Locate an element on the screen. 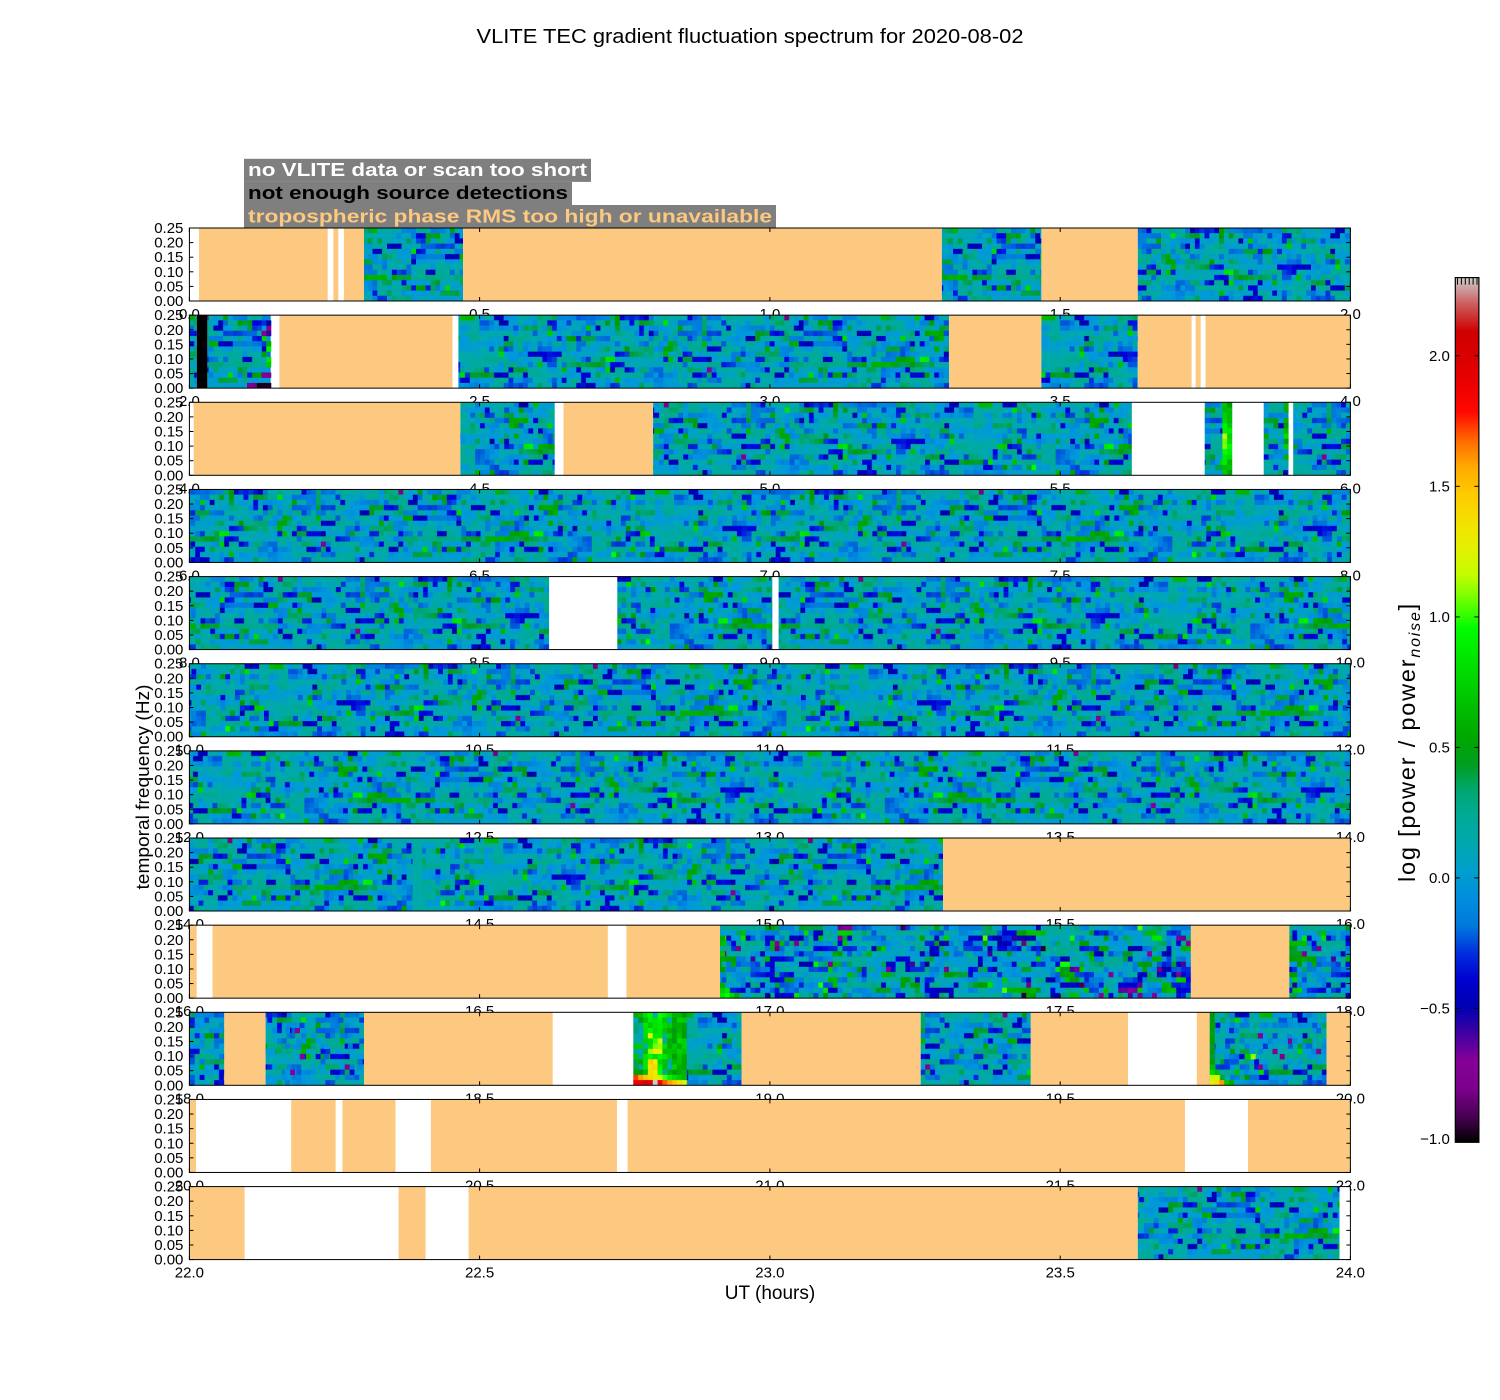 The image size is (1500, 1400). svg-text: 1.0 is located at coordinates (1439, 617).